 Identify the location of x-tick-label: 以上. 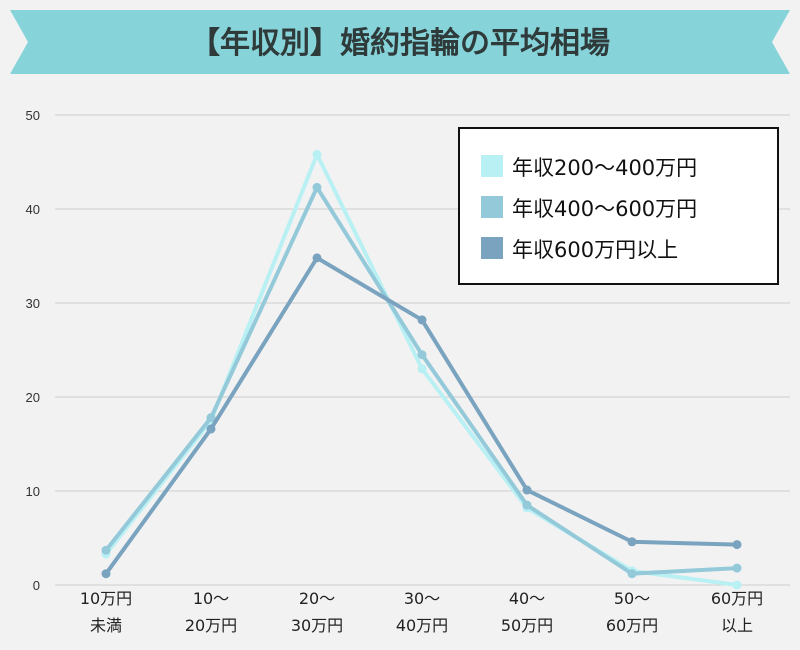
(737, 625).